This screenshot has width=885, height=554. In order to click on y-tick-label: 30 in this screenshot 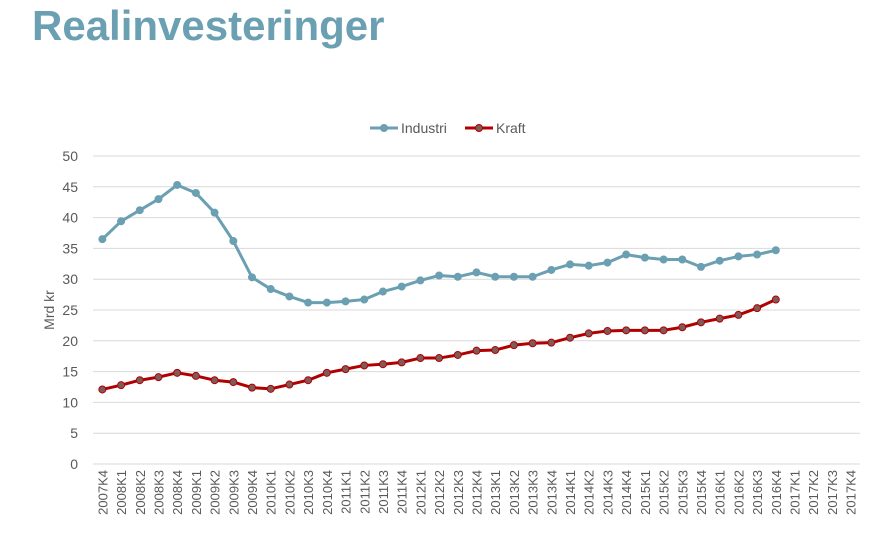, I will do `click(70, 279)`.